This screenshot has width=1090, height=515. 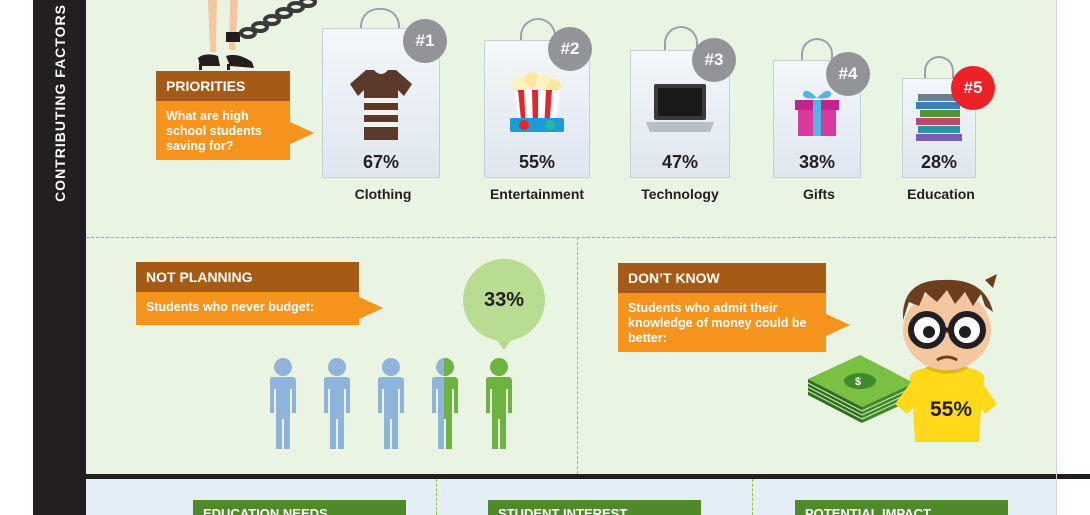 I want to click on person-icon-partial, so click(x=445, y=403).